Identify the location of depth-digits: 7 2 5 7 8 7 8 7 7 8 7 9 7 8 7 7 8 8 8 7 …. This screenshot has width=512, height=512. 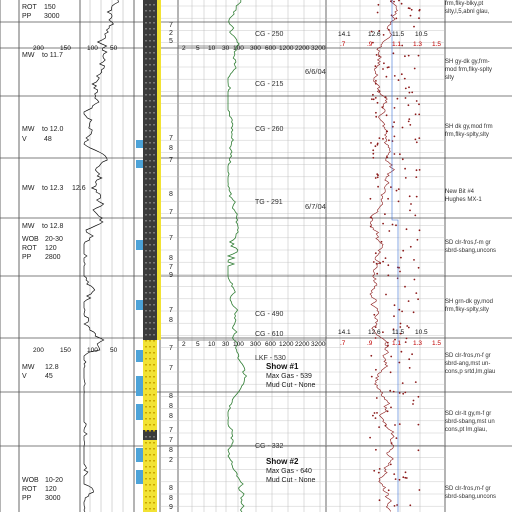
(171, 266).